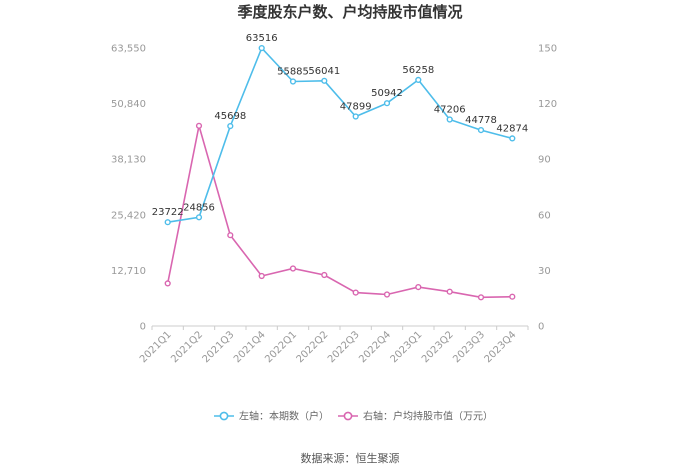 This screenshot has width=700, height=474. Describe the element at coordinates (219, 347) in the screenshot. I see `x-tick-label: 2021Q3` at that location.